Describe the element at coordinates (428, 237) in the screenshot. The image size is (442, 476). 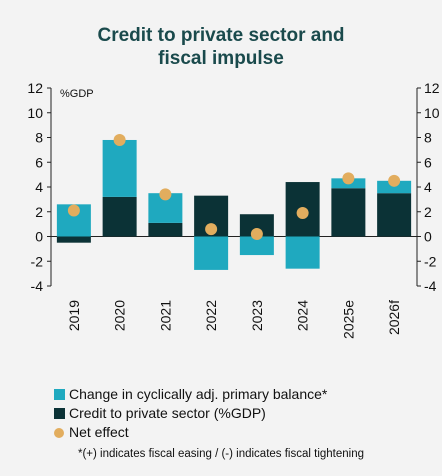
I see `y-tick-label-right: 0` at that location.